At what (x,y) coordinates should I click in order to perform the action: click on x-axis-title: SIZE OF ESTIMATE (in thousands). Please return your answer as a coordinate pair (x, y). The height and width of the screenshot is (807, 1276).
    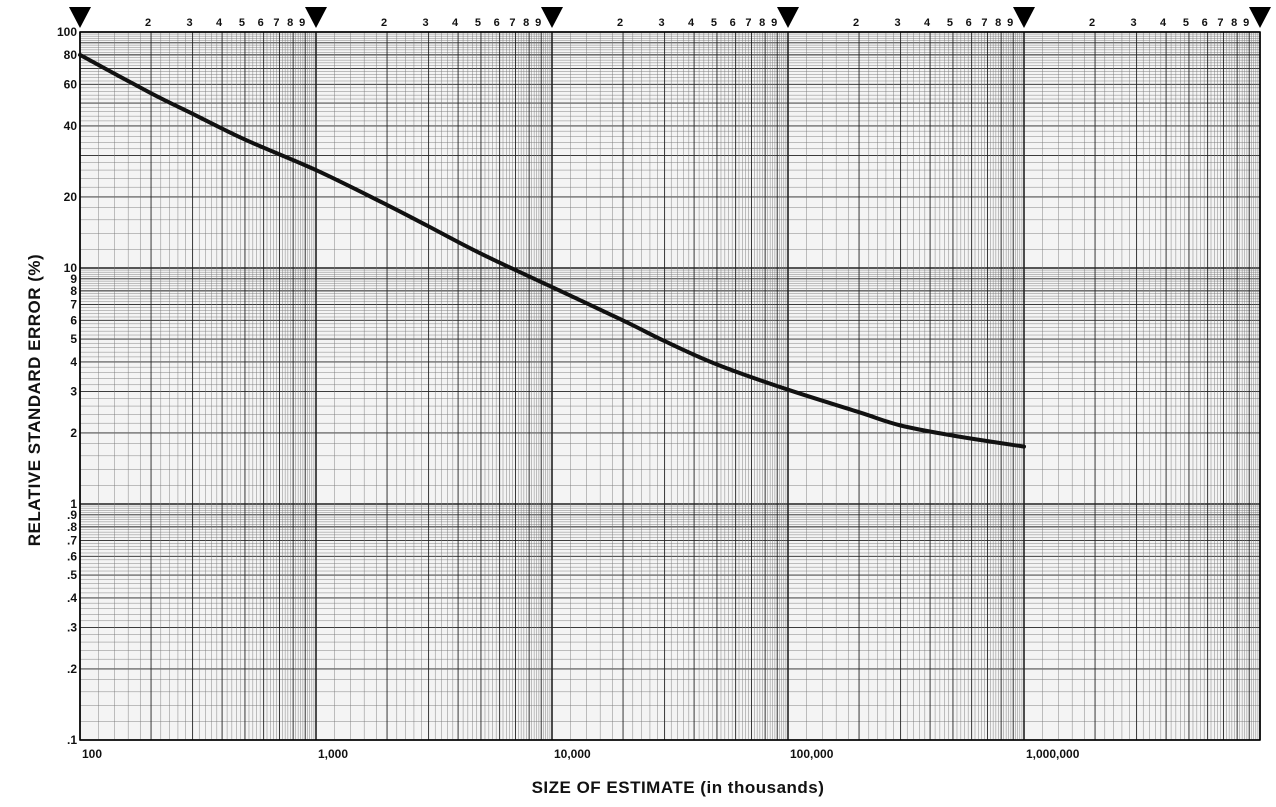
    Looking at the image, I should click on (678, 787).